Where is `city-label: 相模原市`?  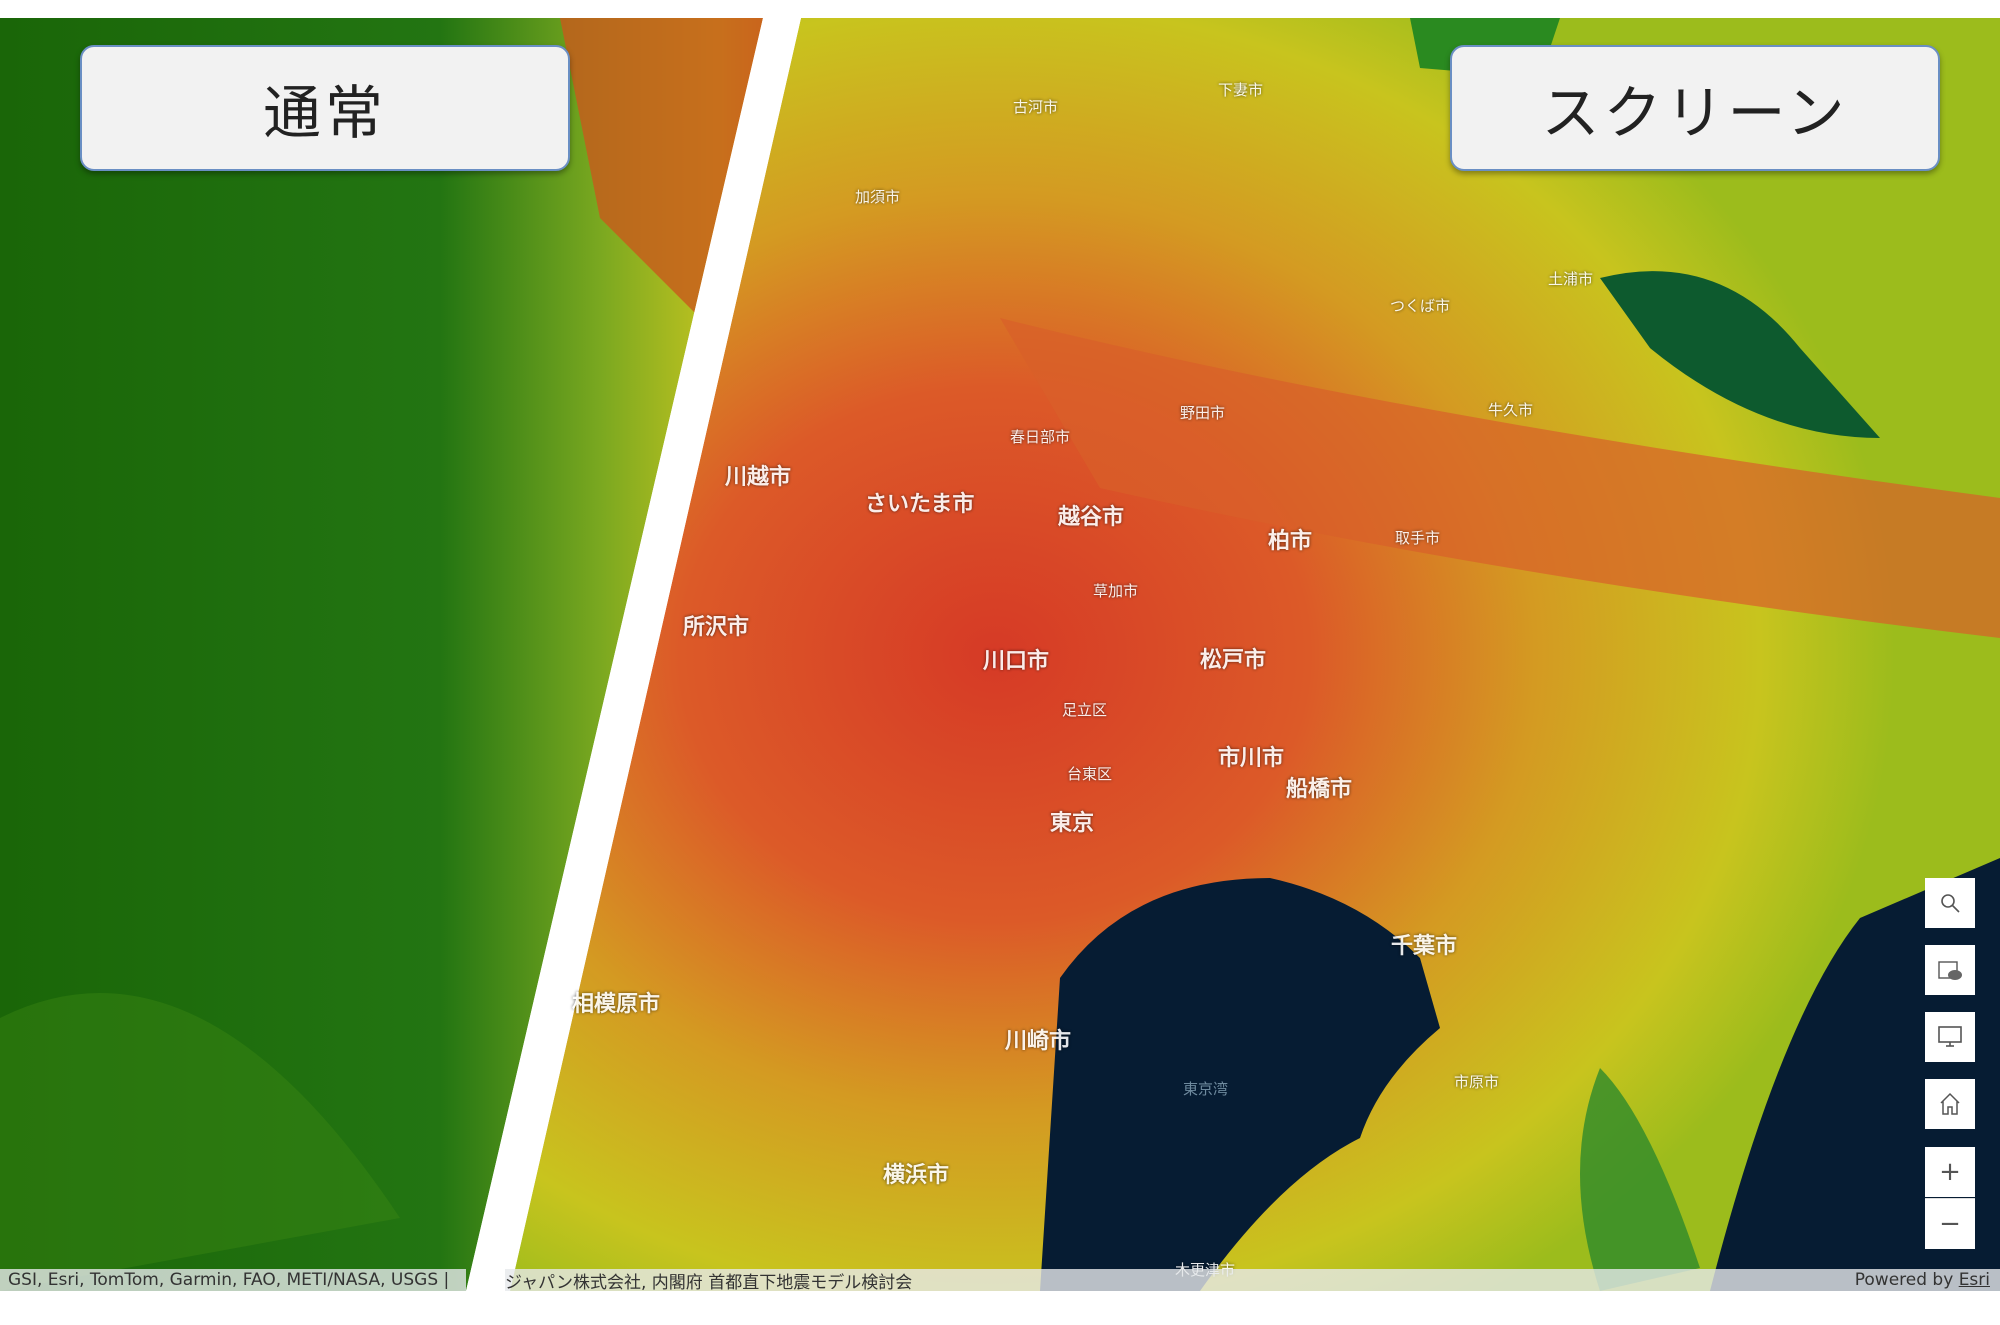 city-label: 相模原市 is located at coordinates (616, 1004).